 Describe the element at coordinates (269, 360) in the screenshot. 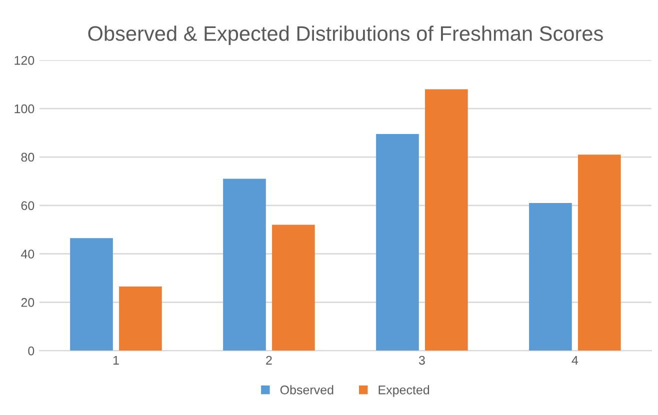

I see `x-tick-label: 2` at that location.